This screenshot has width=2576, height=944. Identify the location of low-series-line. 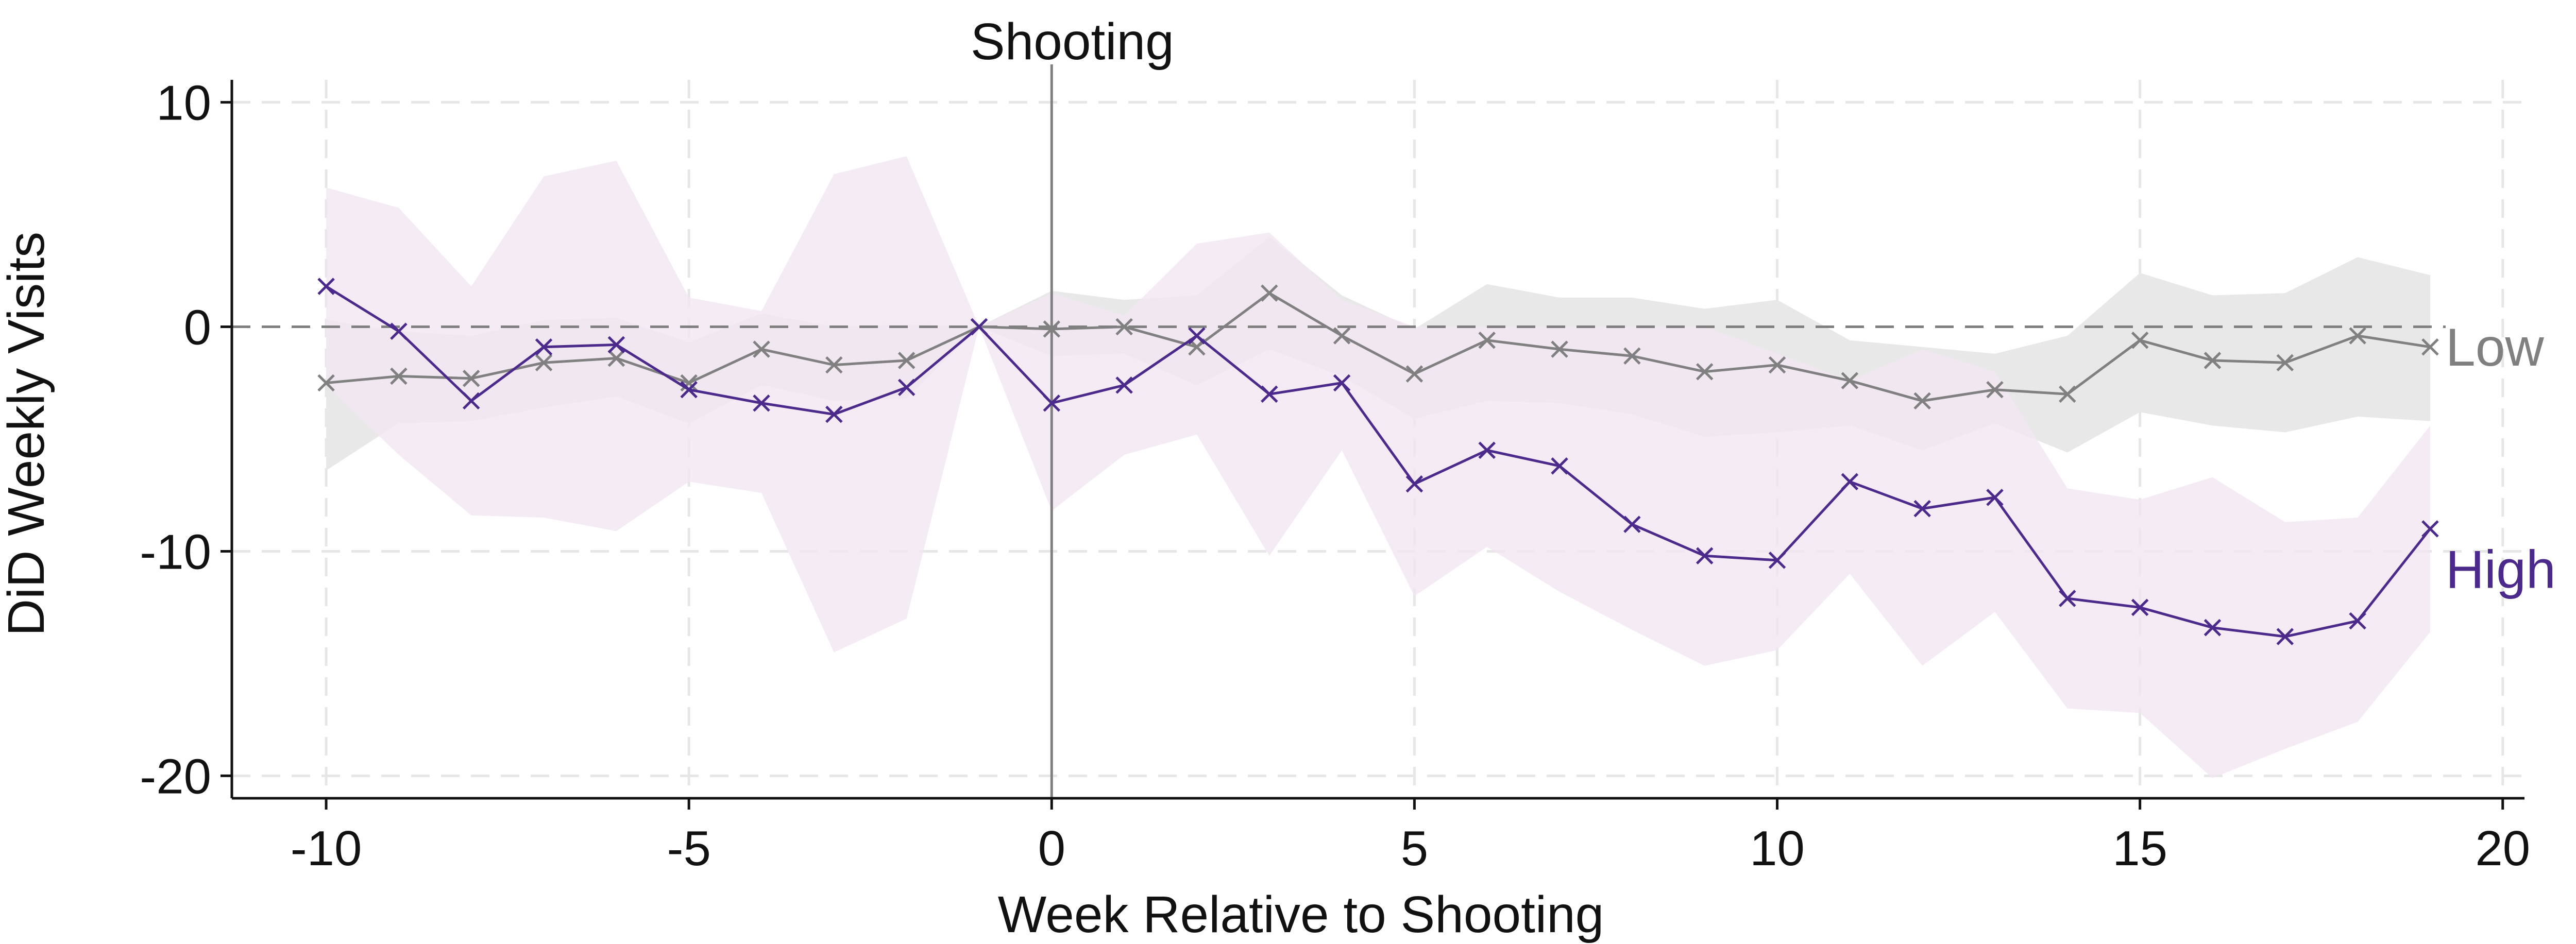
(1378, 346).